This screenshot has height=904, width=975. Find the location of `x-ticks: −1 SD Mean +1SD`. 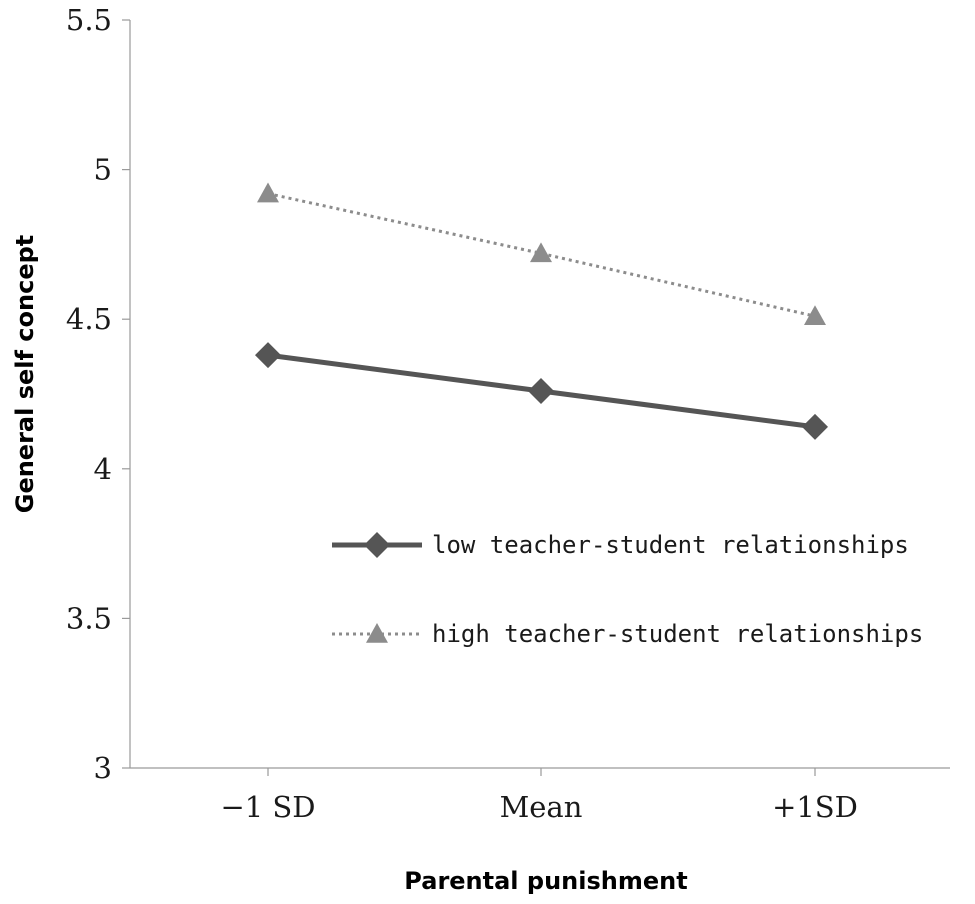

x-ticks: −1 SD Mean +1SD is located at coordinates (539, 796).